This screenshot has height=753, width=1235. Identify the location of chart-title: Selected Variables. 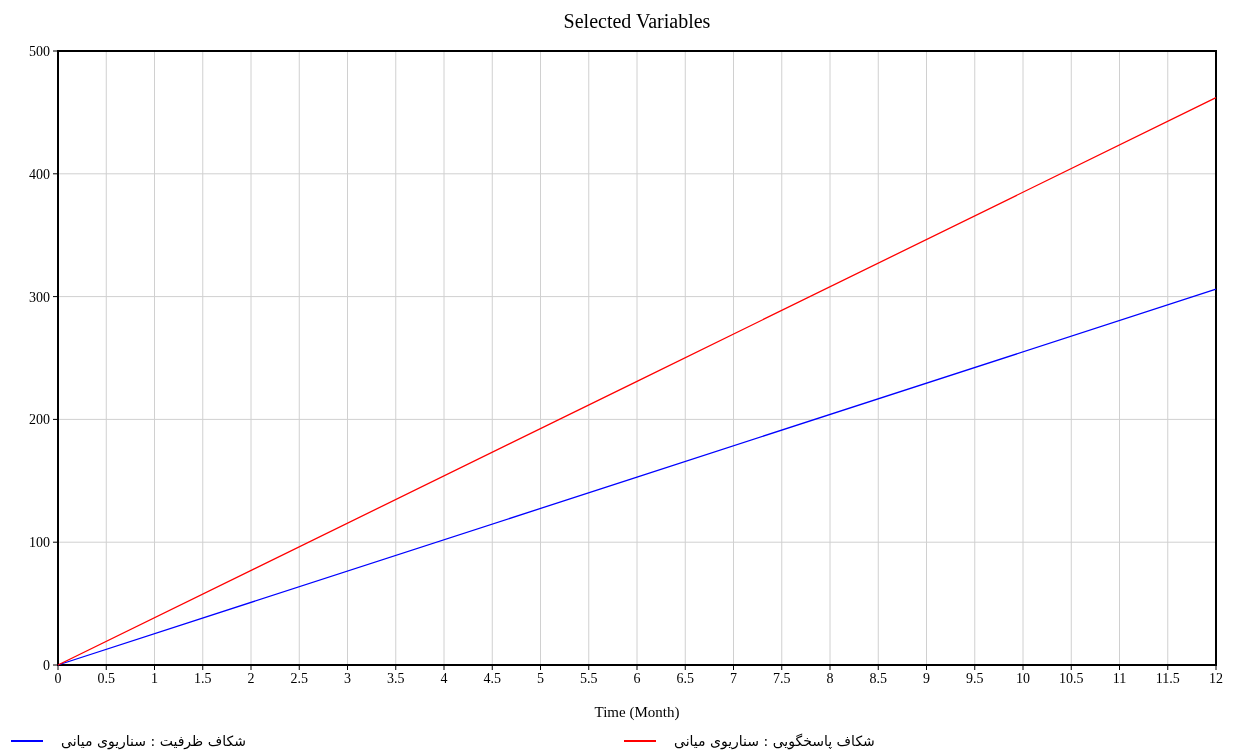
(637, 21).